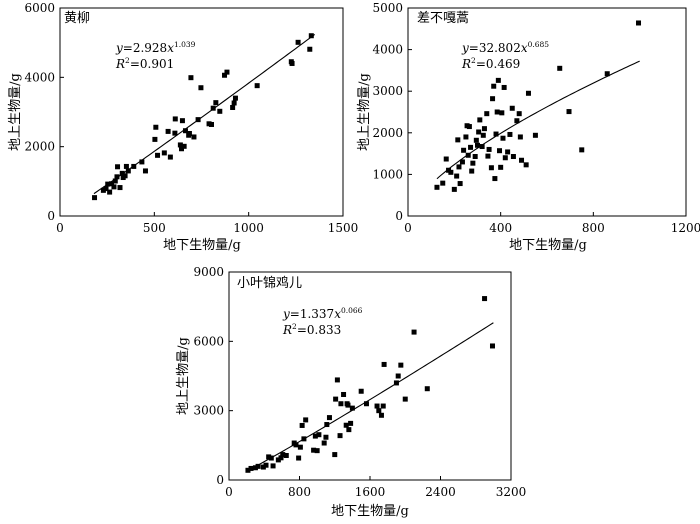  I want to click on eq-var: x, so click(337, 314).